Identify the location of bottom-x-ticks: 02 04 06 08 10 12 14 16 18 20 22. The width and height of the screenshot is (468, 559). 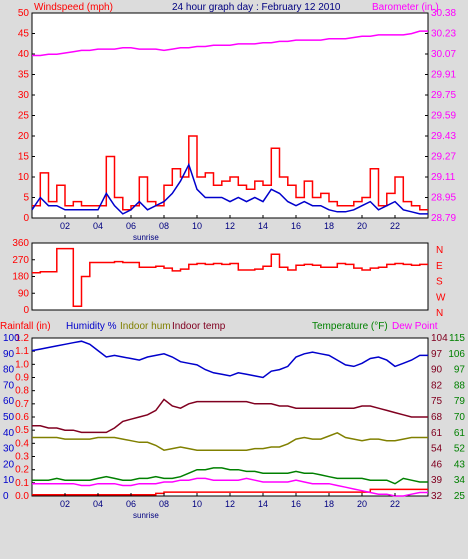
(230, 501).